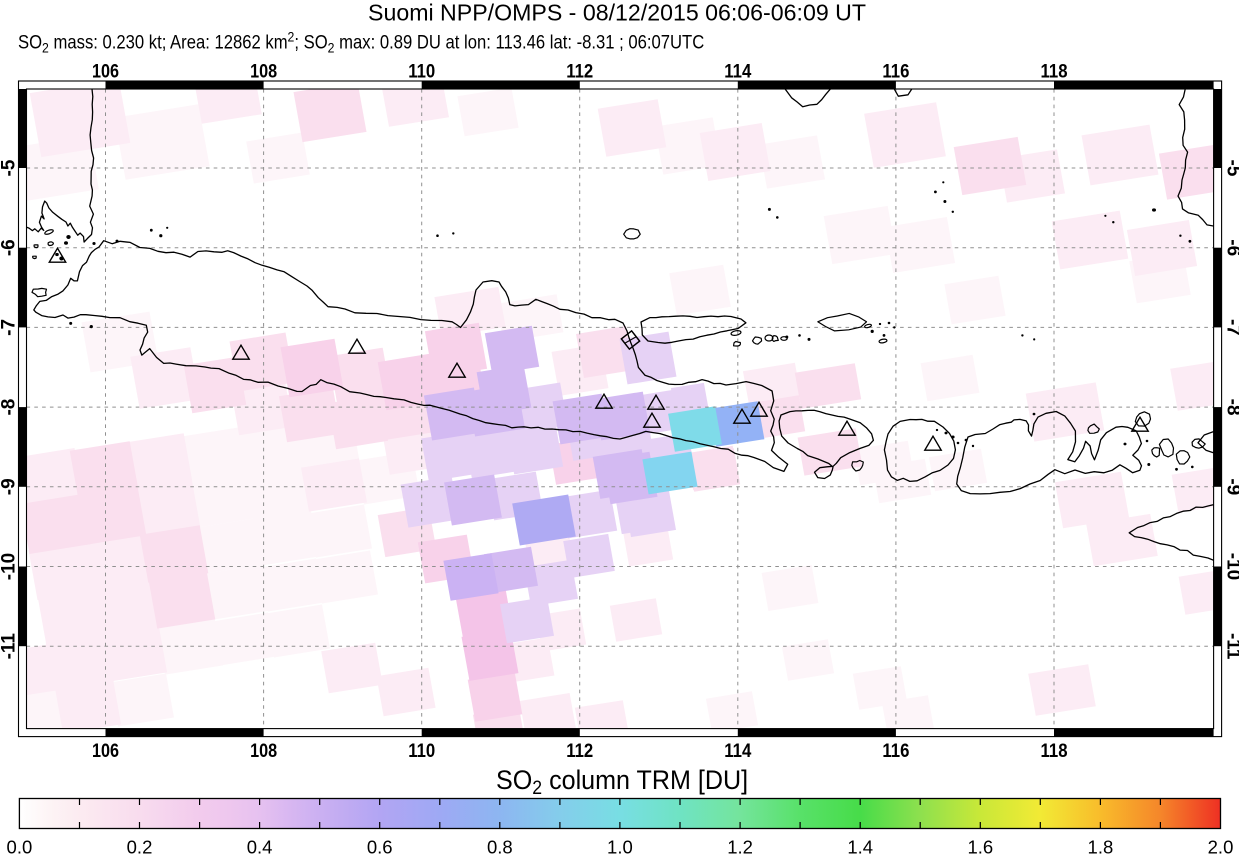  I want to click on svg-text: 0.2, so click(140, 846).